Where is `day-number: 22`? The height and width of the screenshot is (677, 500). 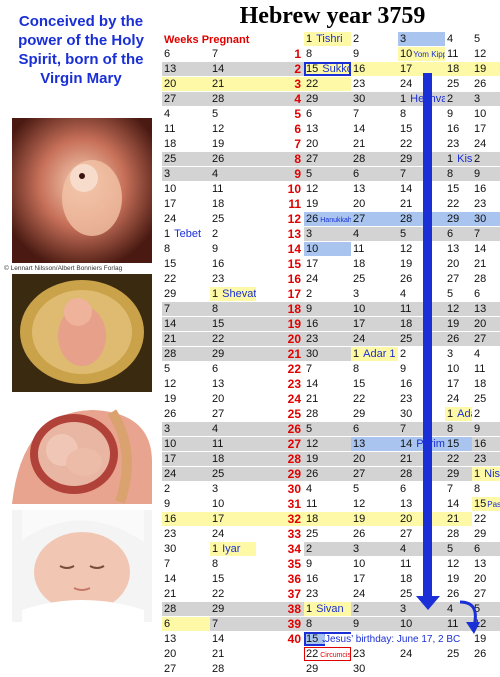
day-number: 22 is located at coordinates (453, 459).